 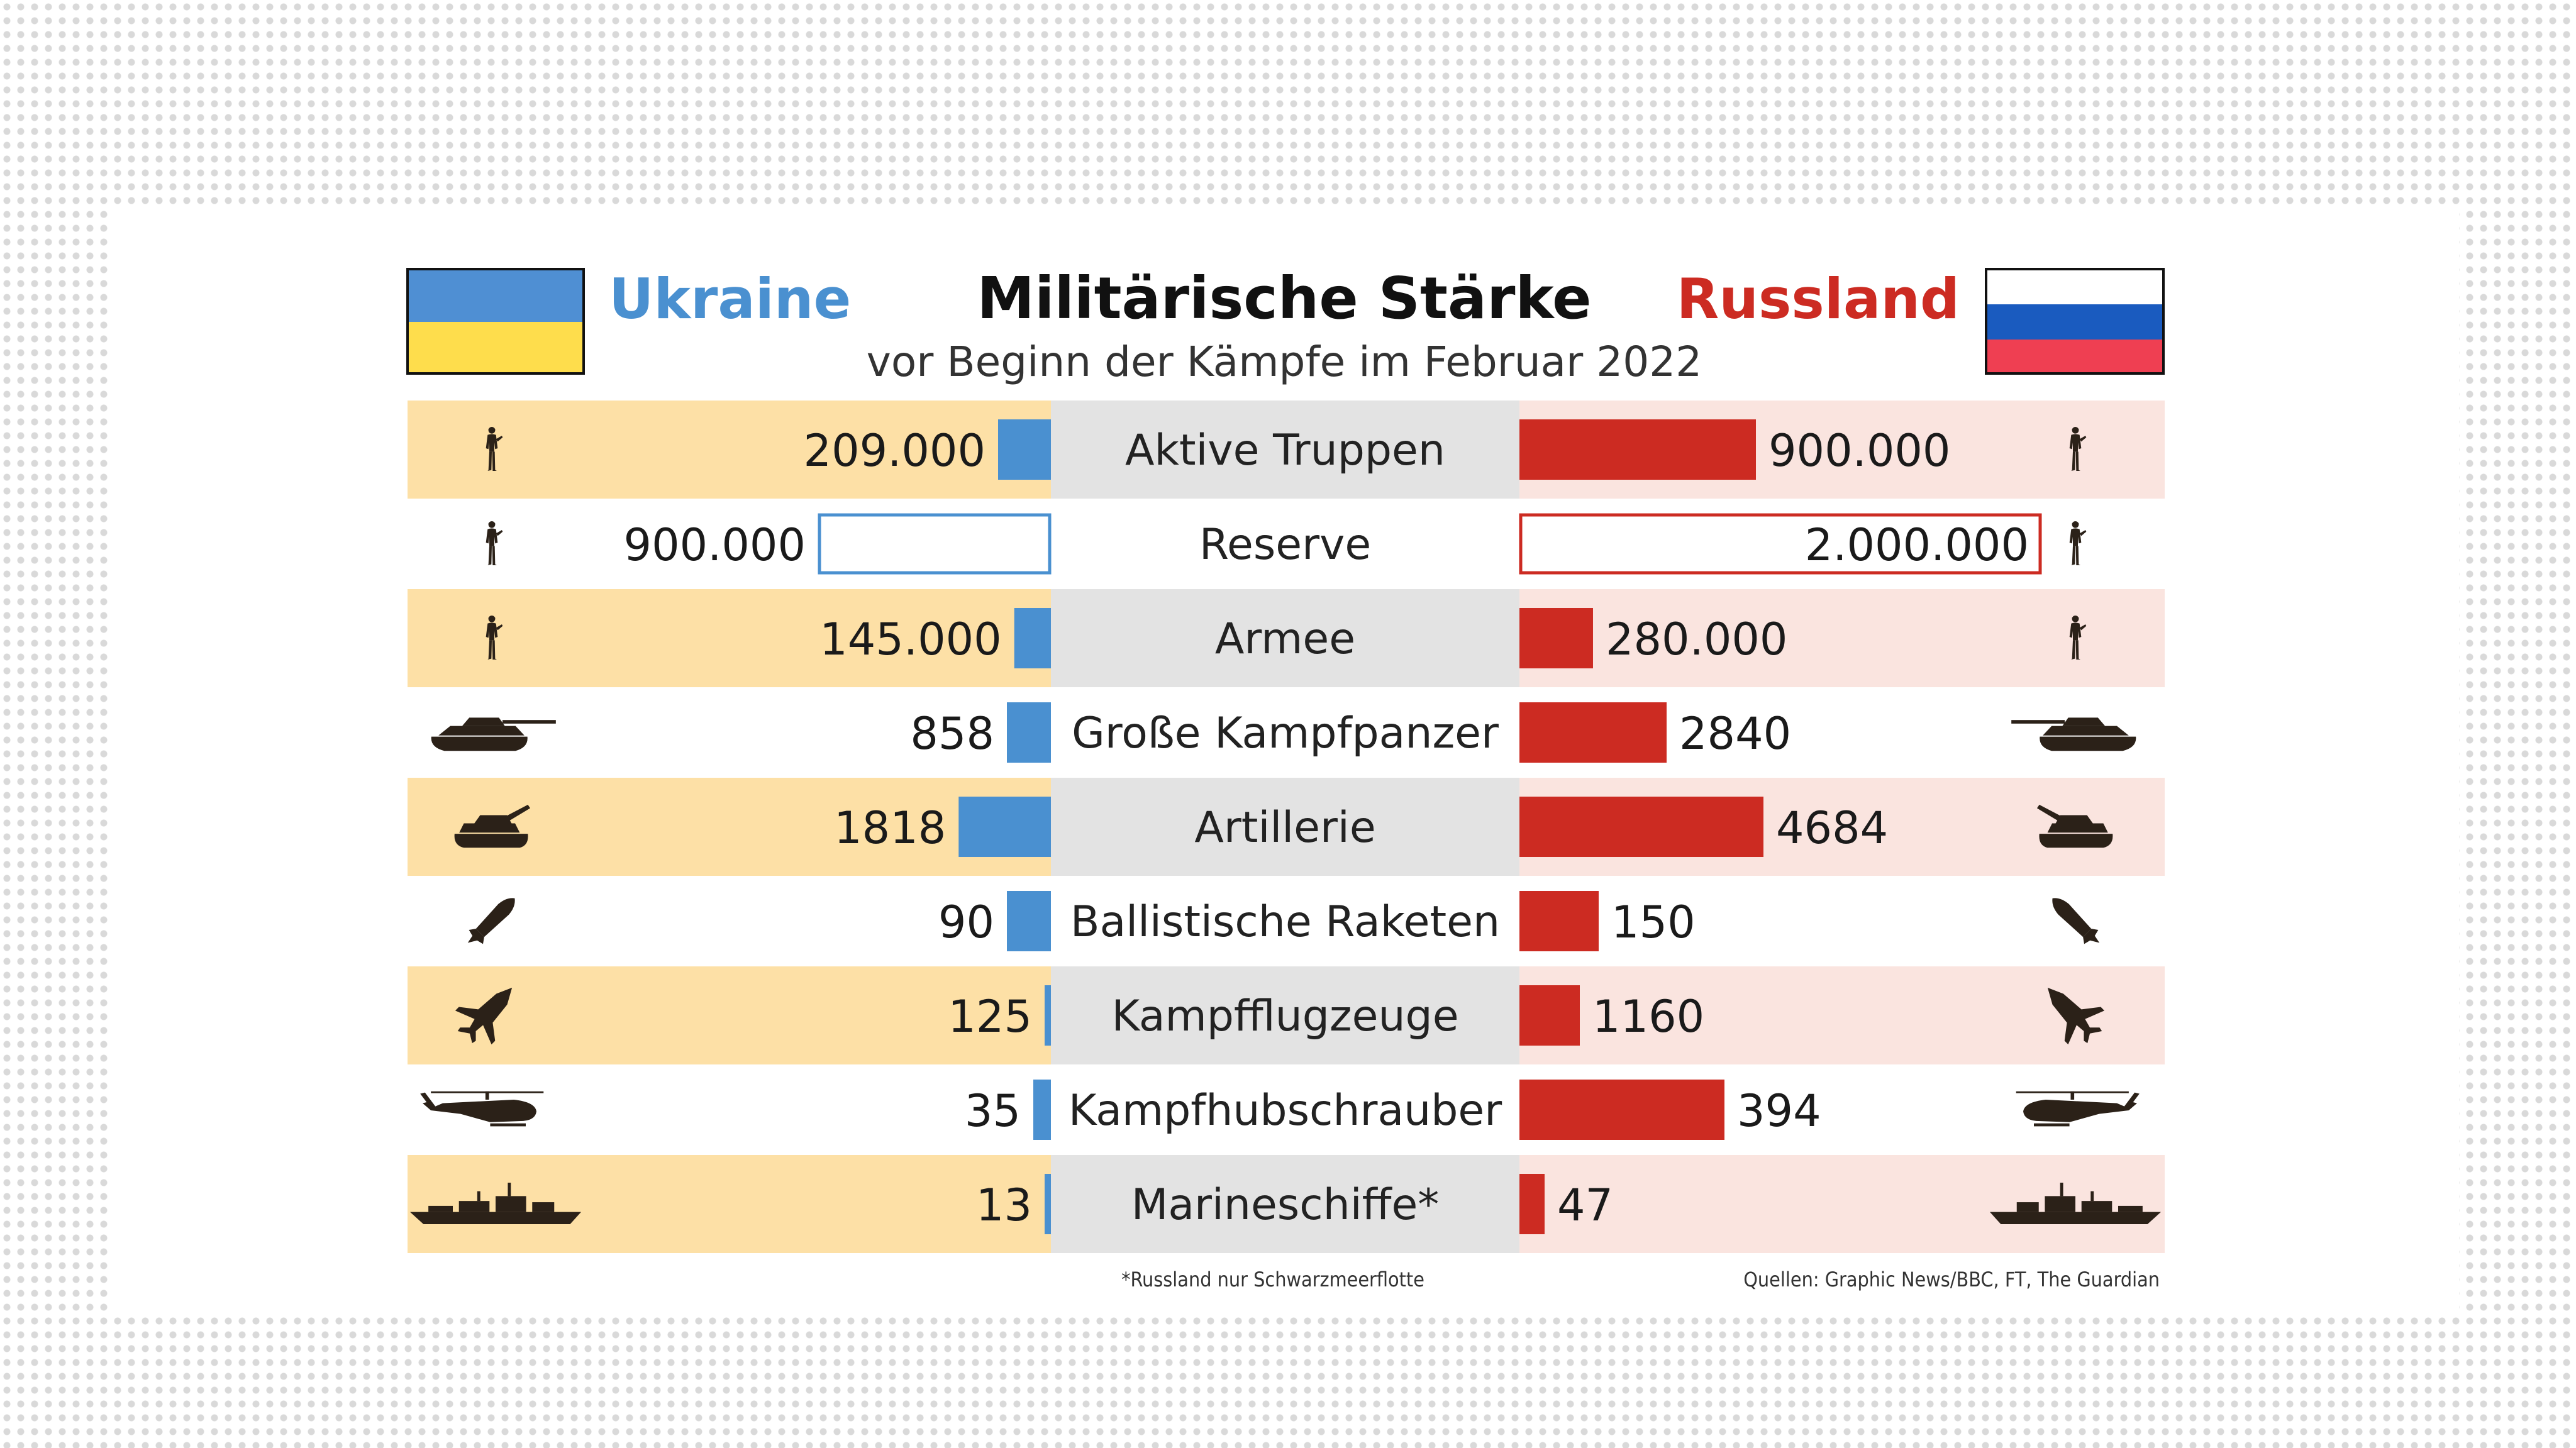 What do you see at coordinates (910, 639) in the screenshot?
I see `ukraine-value-label: 145.000` at bounding box center [910, 639].